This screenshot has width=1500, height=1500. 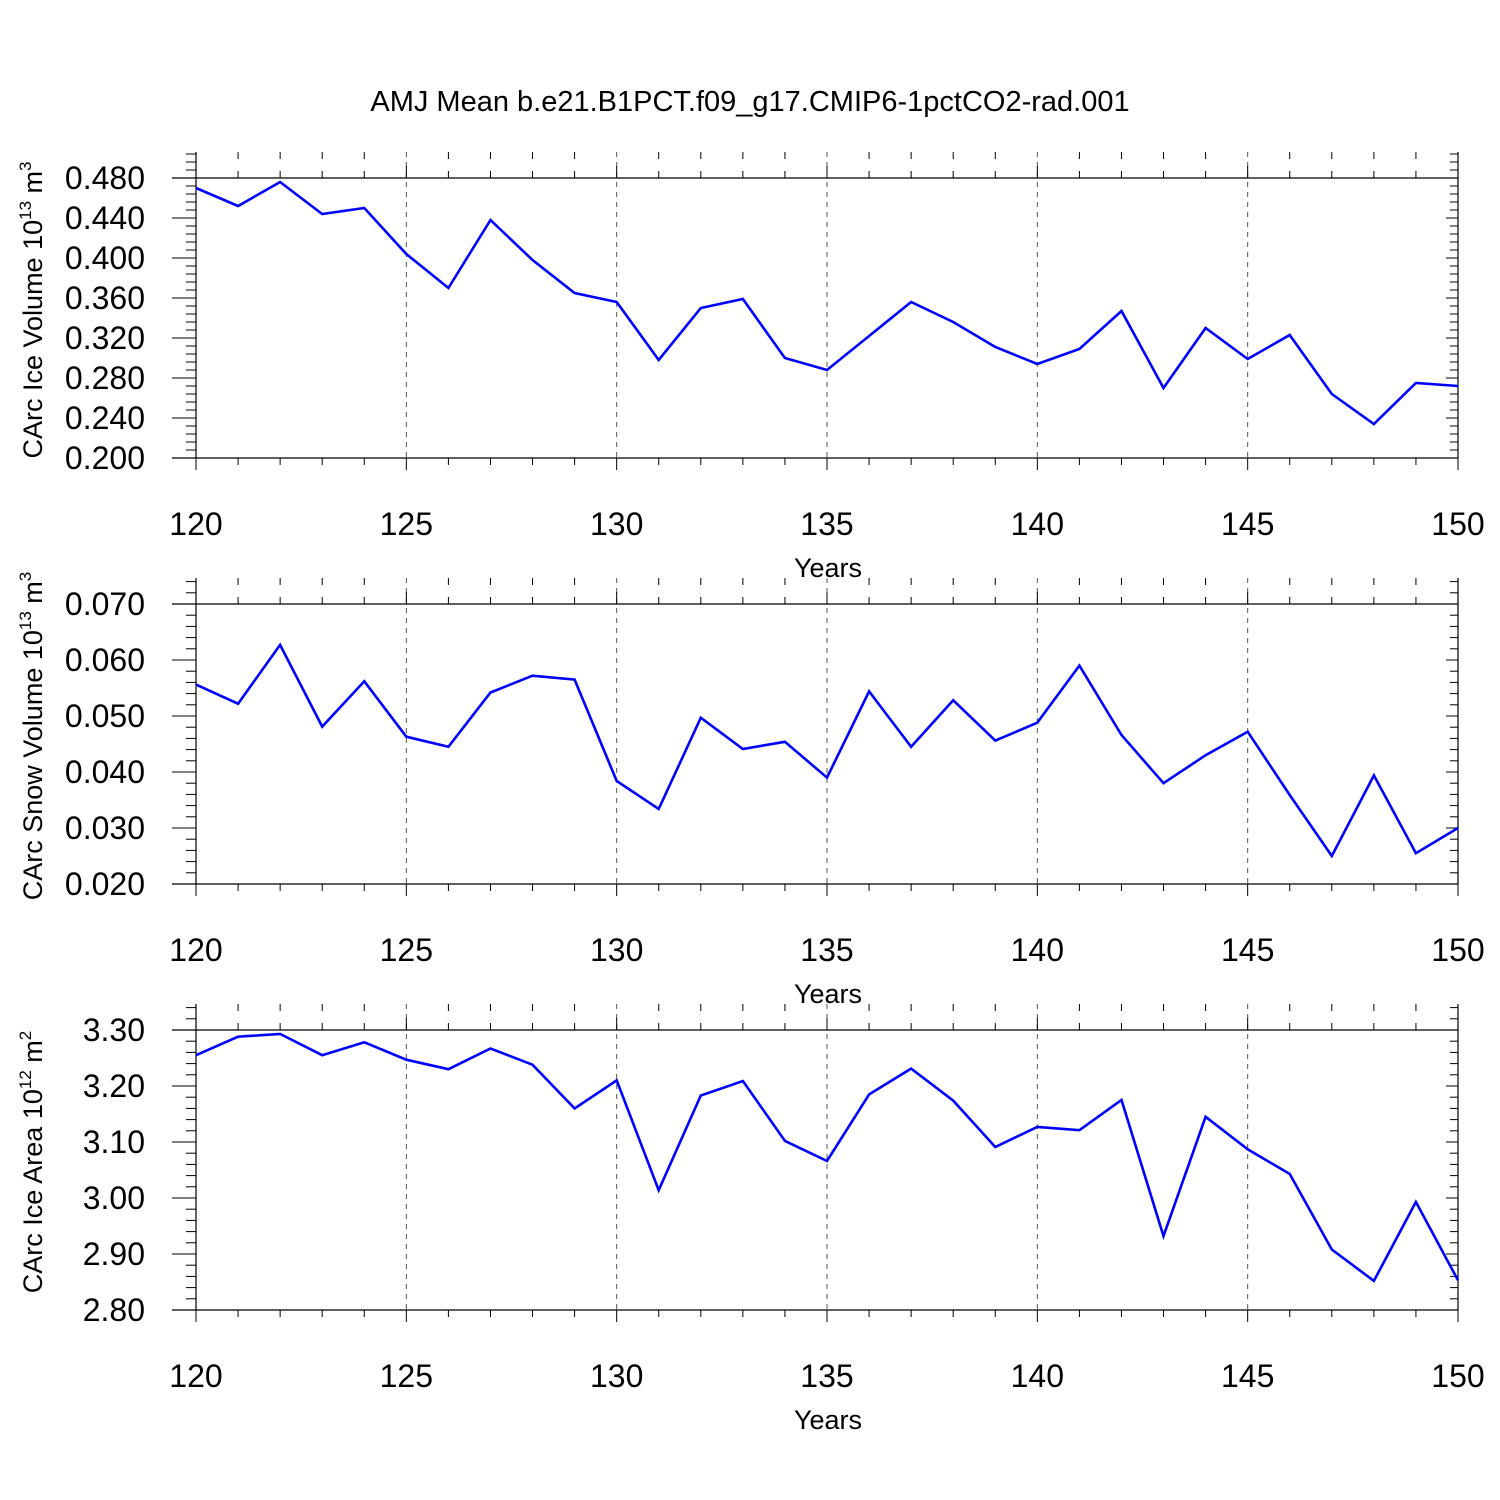 I want to click on y-tick-label: 0.050, so click(x=105, y=716).